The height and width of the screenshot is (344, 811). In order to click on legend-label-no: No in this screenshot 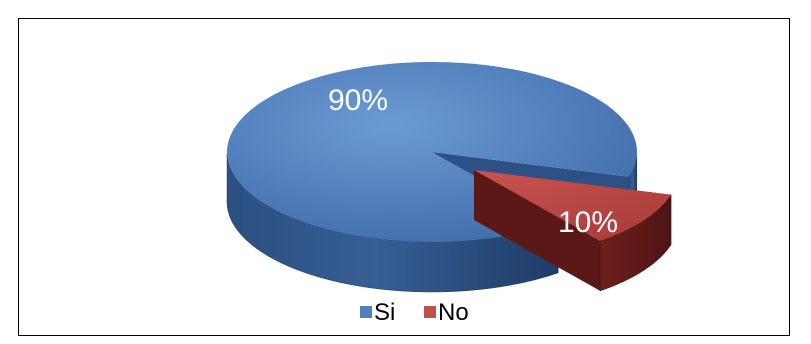, I will do `click(453, 312)`.